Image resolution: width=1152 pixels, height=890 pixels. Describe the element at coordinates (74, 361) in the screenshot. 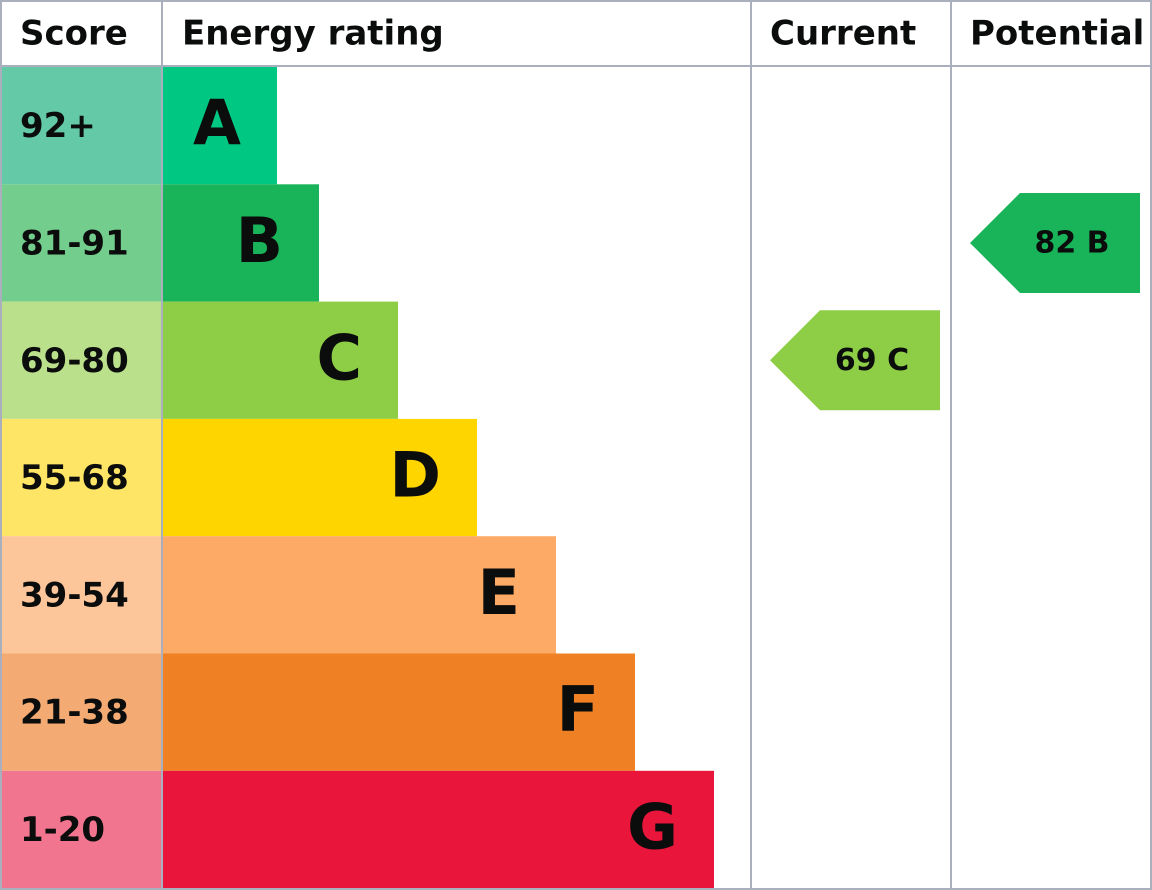

I see `score-label: 69-80` at that location.